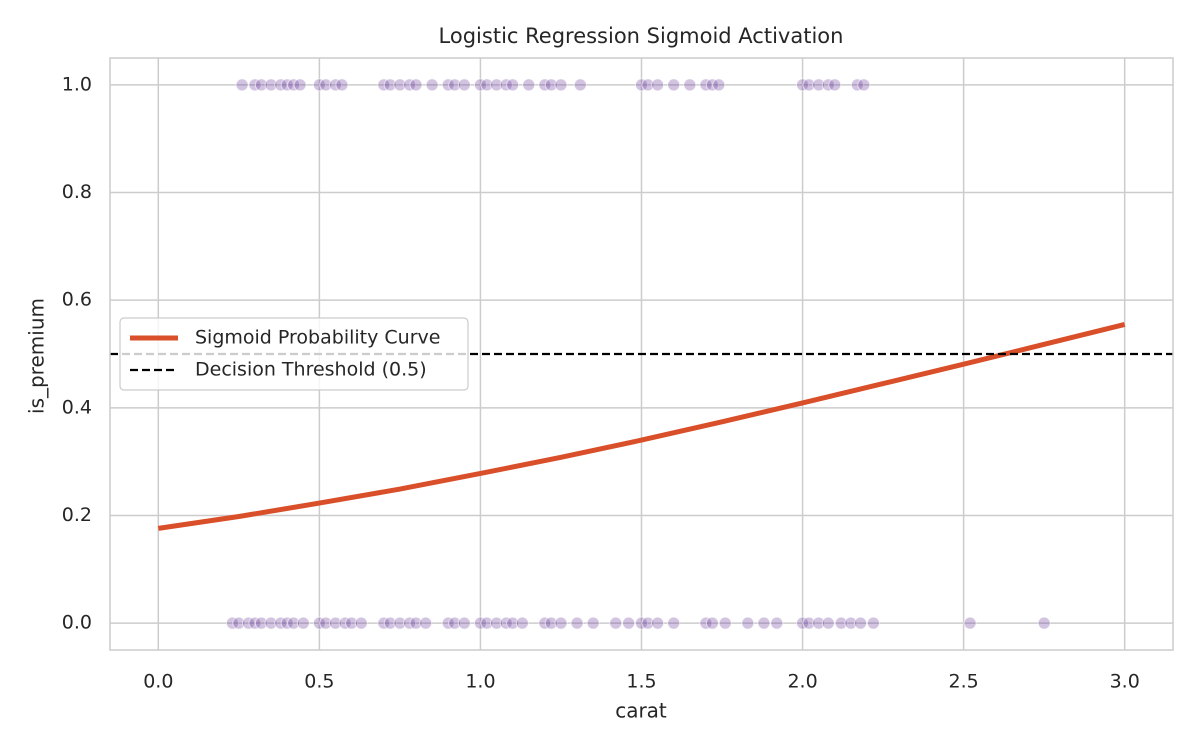  Describe the element at coordinates (641, 682) in the screenshot. I see `x-tick-label: 1.5` at that location.